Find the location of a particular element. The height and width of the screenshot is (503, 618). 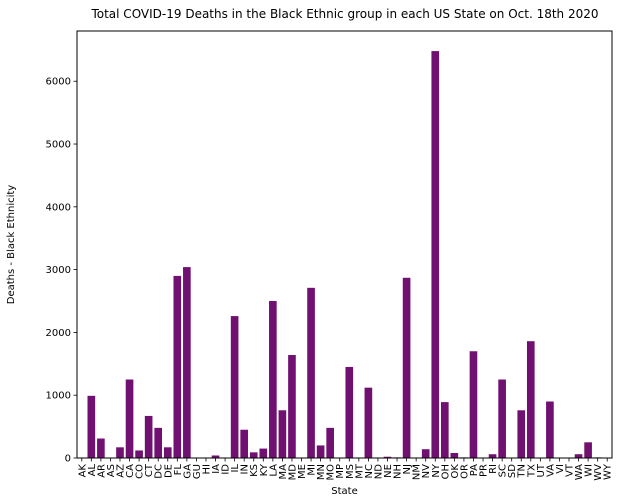

x-tick-label: DE is located at coordinates (168, 471).